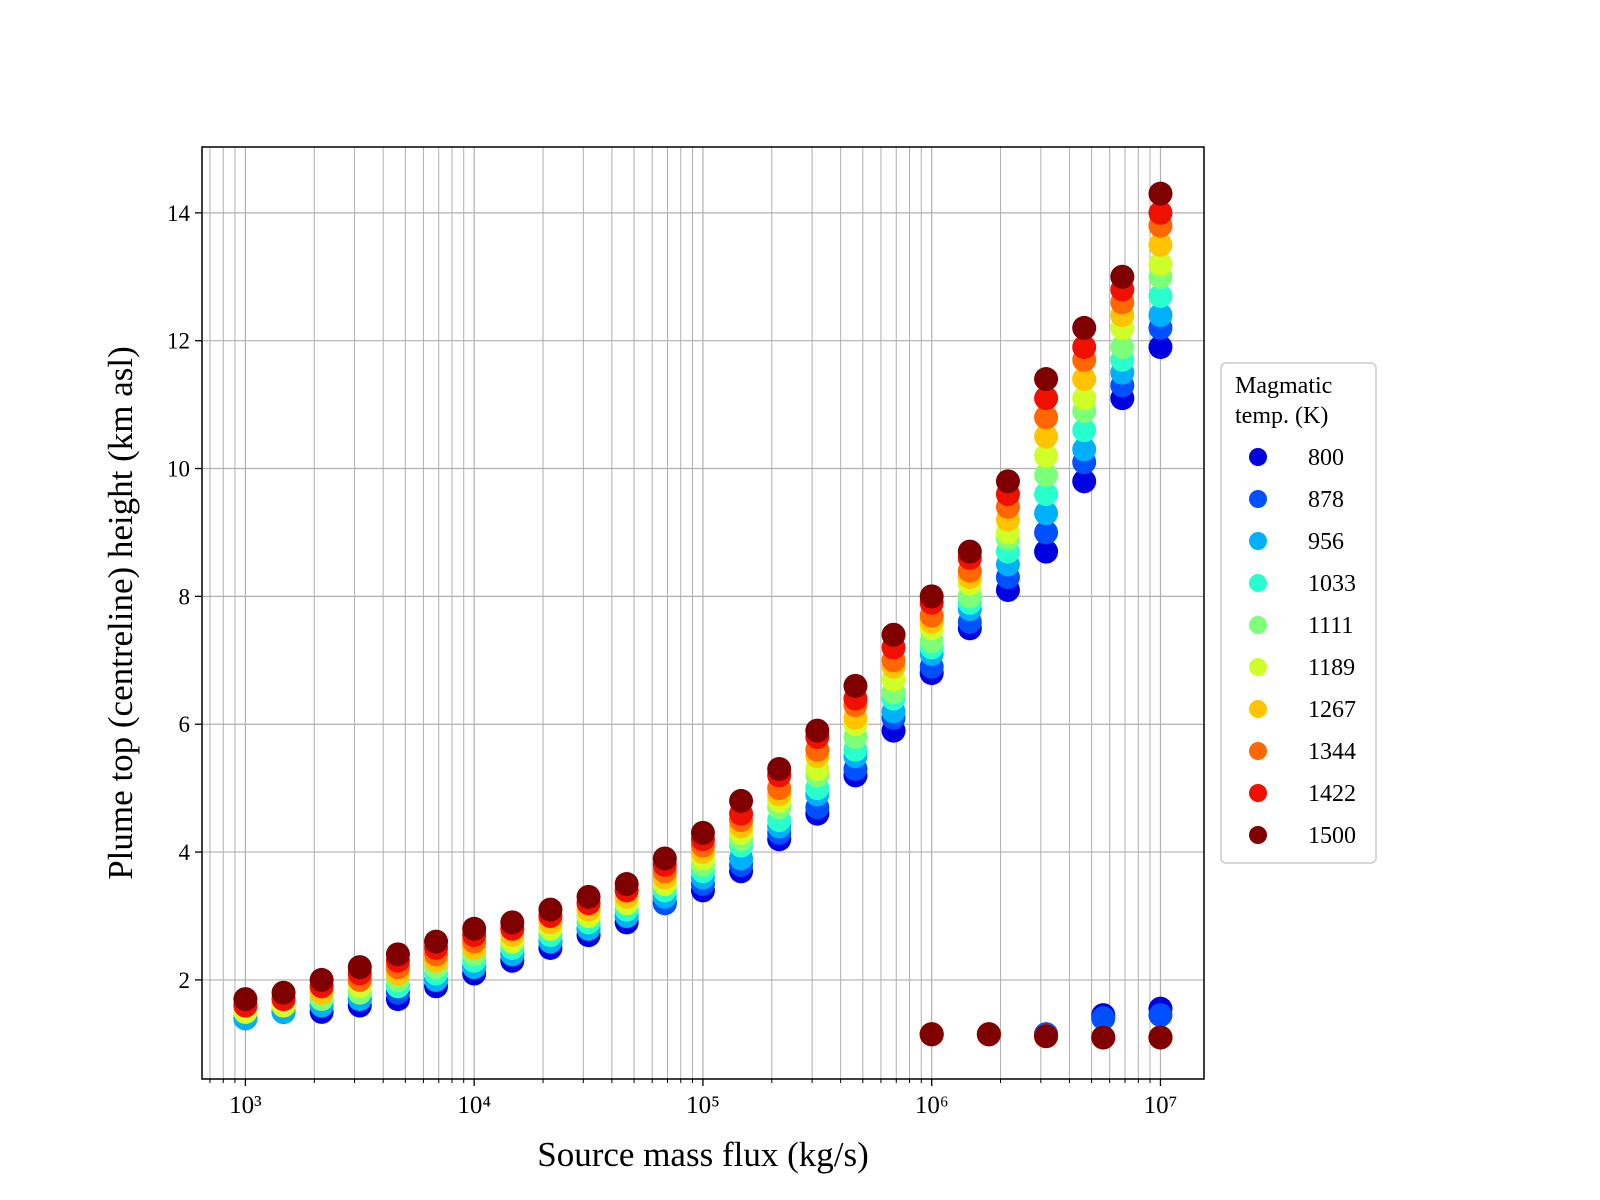  What do you see at coordinates (474, 1105) in the screenshot?
I see `x-tick-label: 10⁴` at bounding box center [474, 1105].